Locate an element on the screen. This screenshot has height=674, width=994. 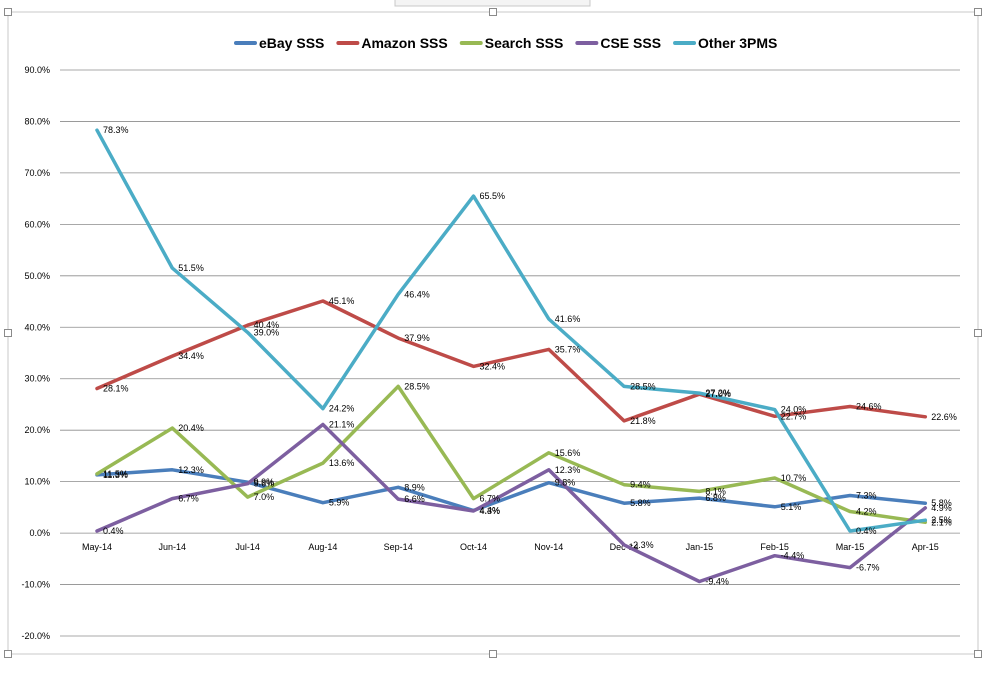
data-label-amazon-sss: 32.4% is located at coordinates (493, 366).